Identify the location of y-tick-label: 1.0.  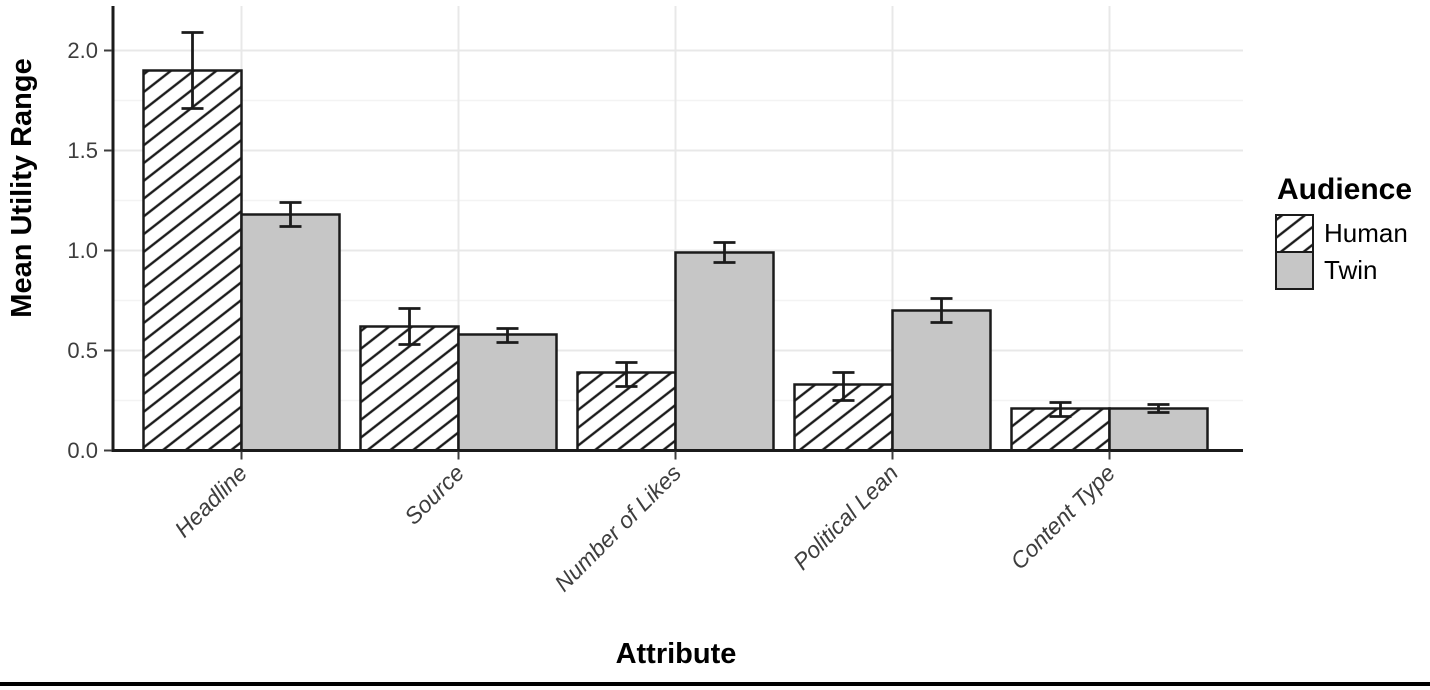
(82, 250).